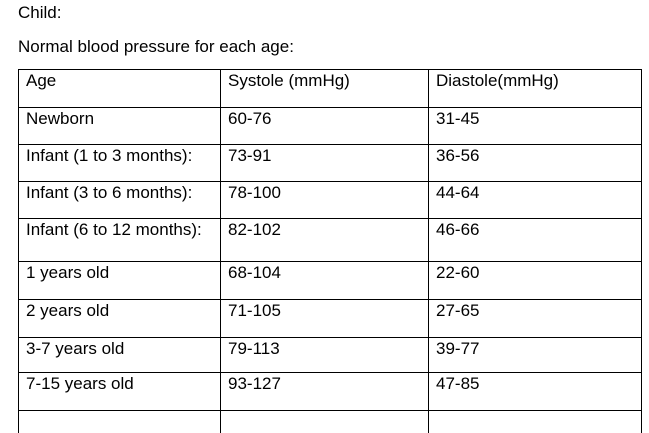 Image resolution: width=649 pixels, height=433 pixels. What do you see at coordinates (325, 200) in the screenshot?
I see `cell-systole: 78-100` at bounding box center [325, 200].